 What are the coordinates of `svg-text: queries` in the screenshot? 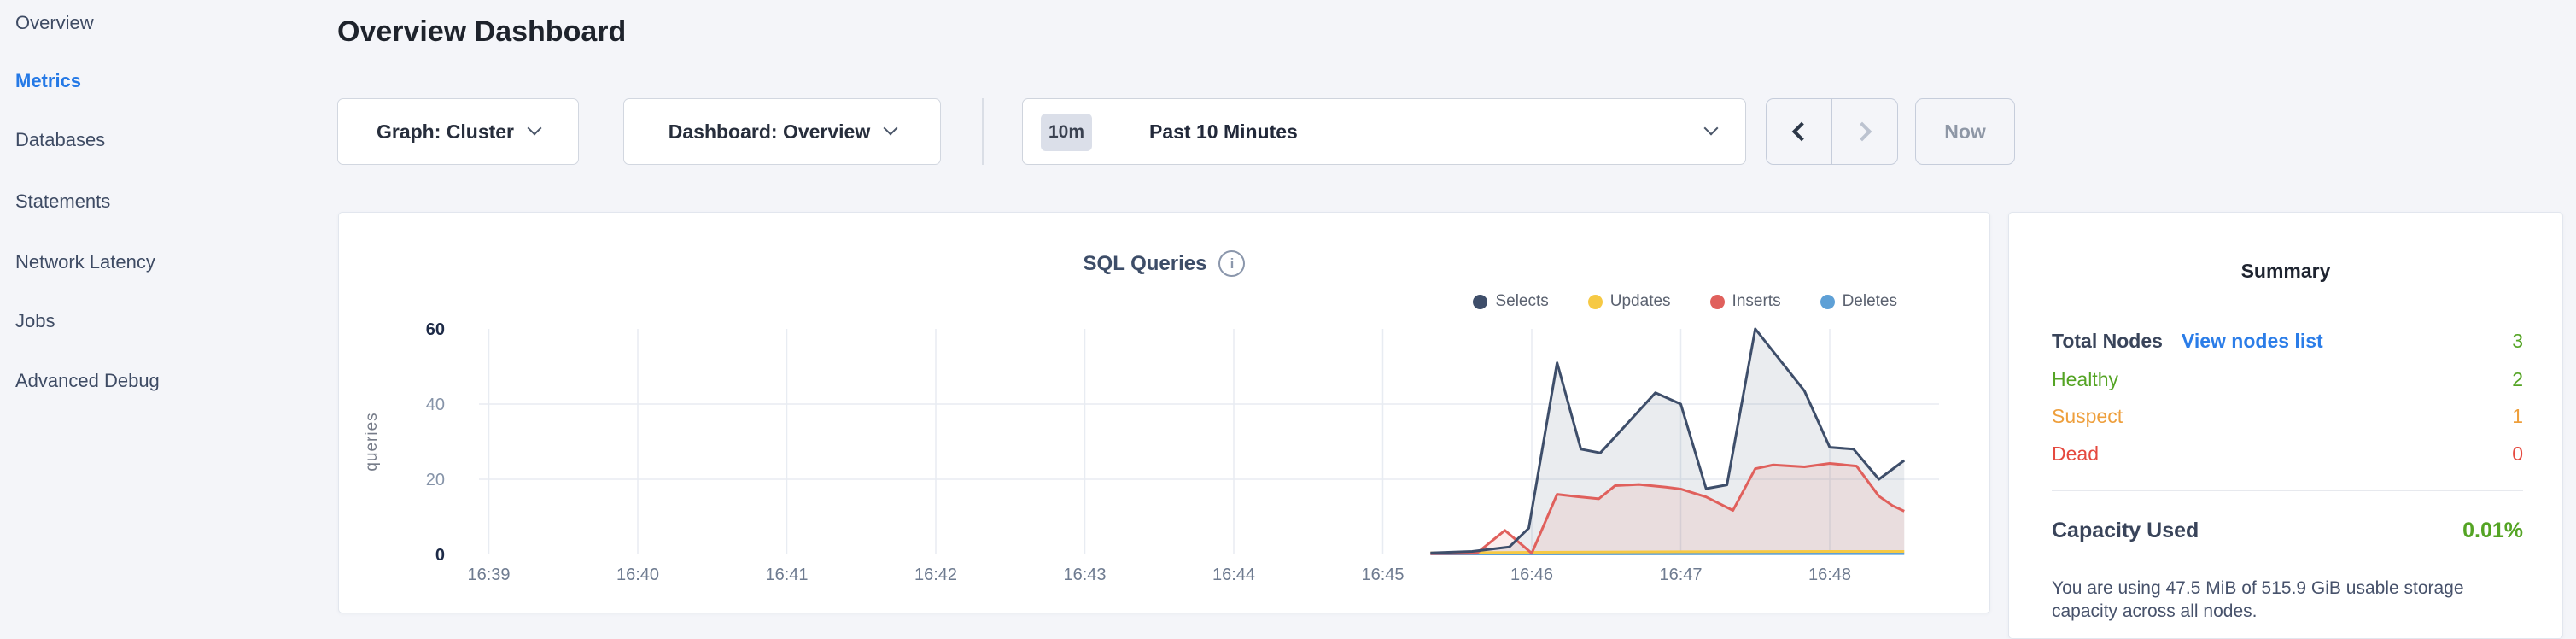 It's located at (372, 441).